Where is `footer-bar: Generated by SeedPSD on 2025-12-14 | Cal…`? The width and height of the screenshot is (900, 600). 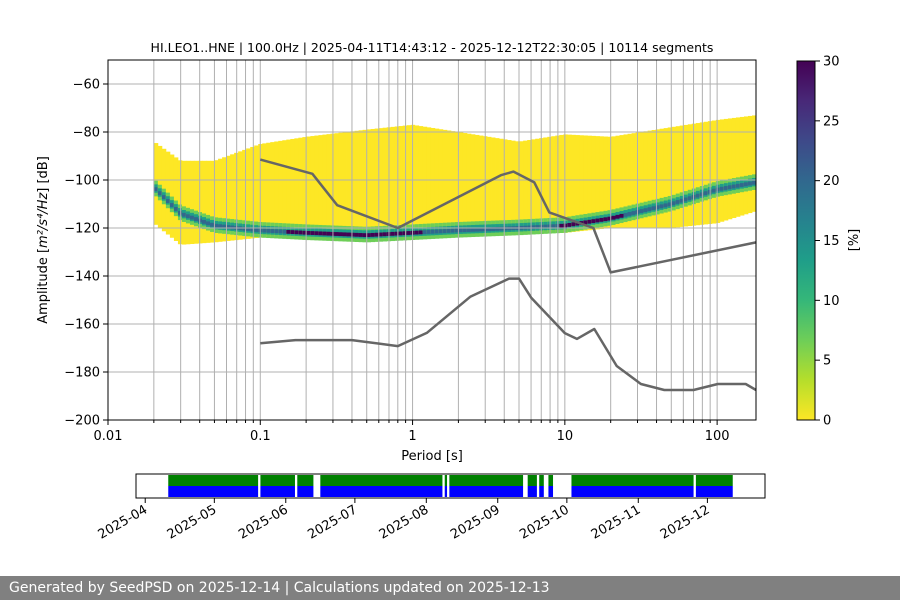
footer-bar: Generated by SeedPSD on 2025-12-14 | Cal… is located at coordinates (450, 588).